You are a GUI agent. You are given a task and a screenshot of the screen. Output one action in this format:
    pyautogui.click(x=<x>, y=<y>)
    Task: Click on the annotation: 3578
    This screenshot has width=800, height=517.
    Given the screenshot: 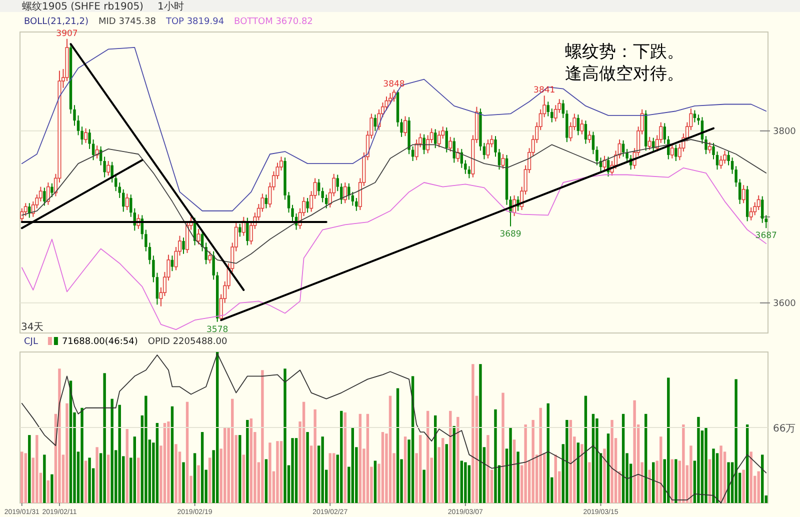 What is the action you would take?
    pyautogui.click(x=217, y=329)
    